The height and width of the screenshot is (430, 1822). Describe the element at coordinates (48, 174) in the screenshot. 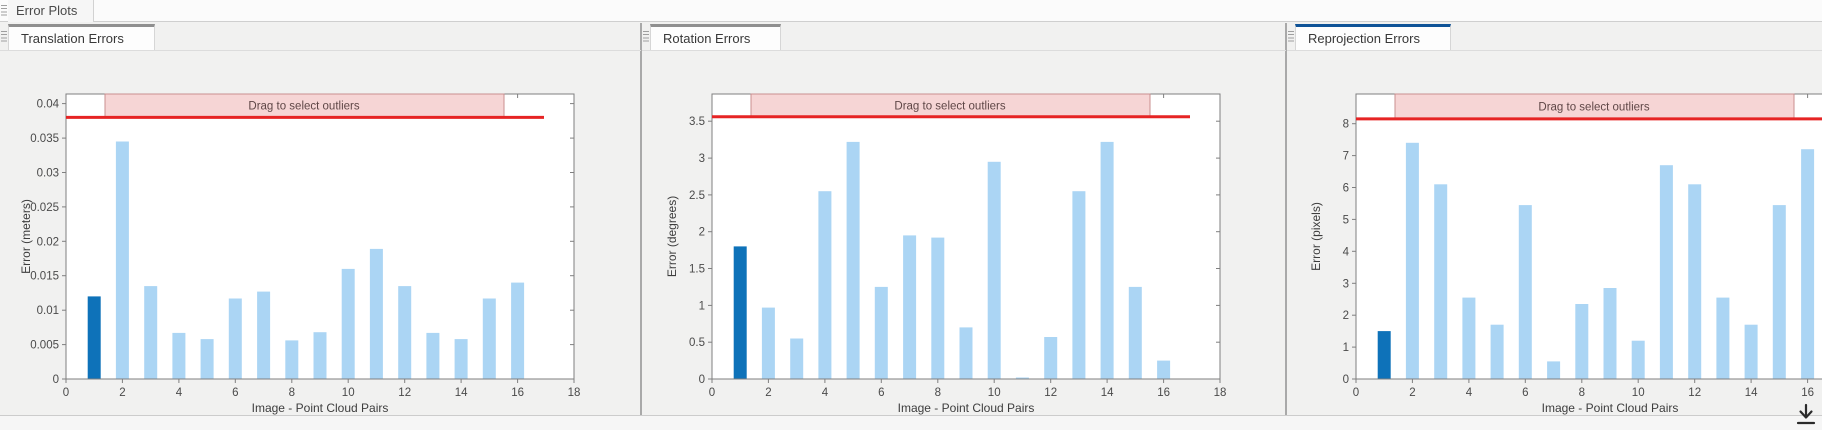

I see `y-tick-label: 0.03` at that location.